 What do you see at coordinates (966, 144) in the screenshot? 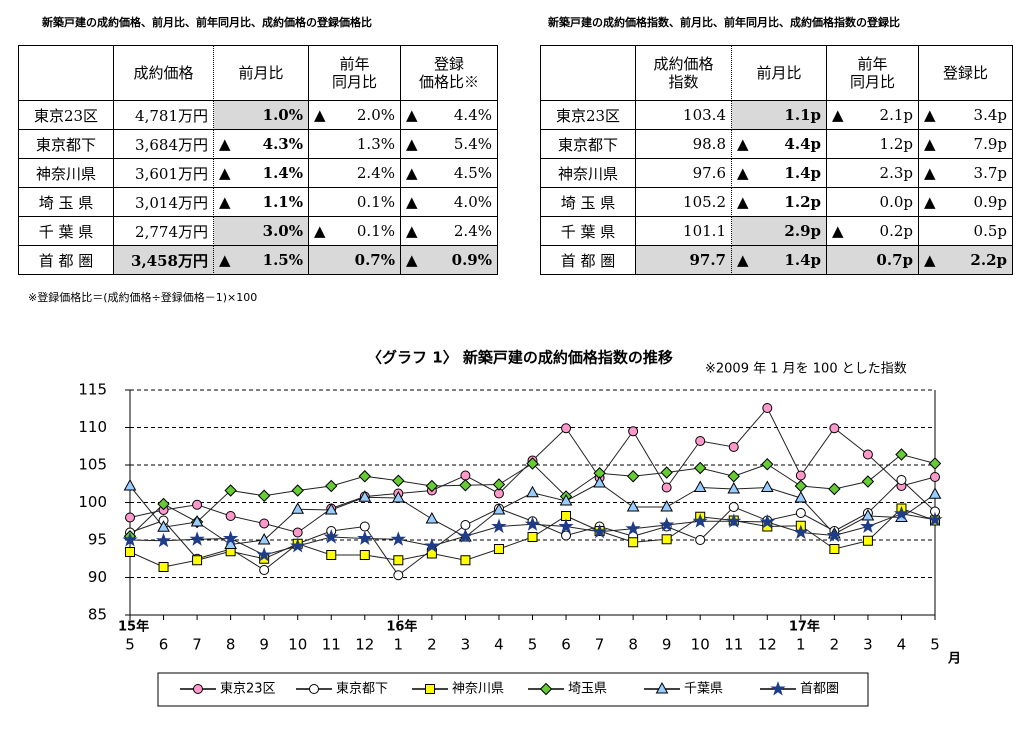
I see `table-cell: ▲ 7.9p` at bounding box center [966, 144].